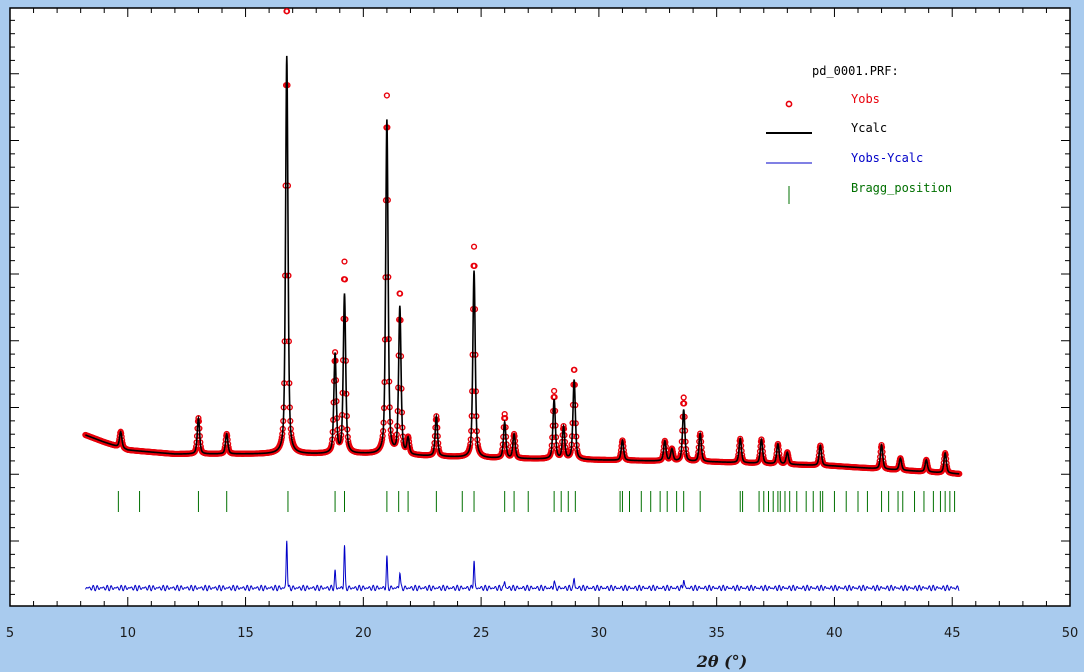 Image resolution: width=1084 pixels, height=672 pixels. Describe the element at coordinates (901, 188) in the screenshot. I see `legend-bragg-label: Bragg_position` at that location.